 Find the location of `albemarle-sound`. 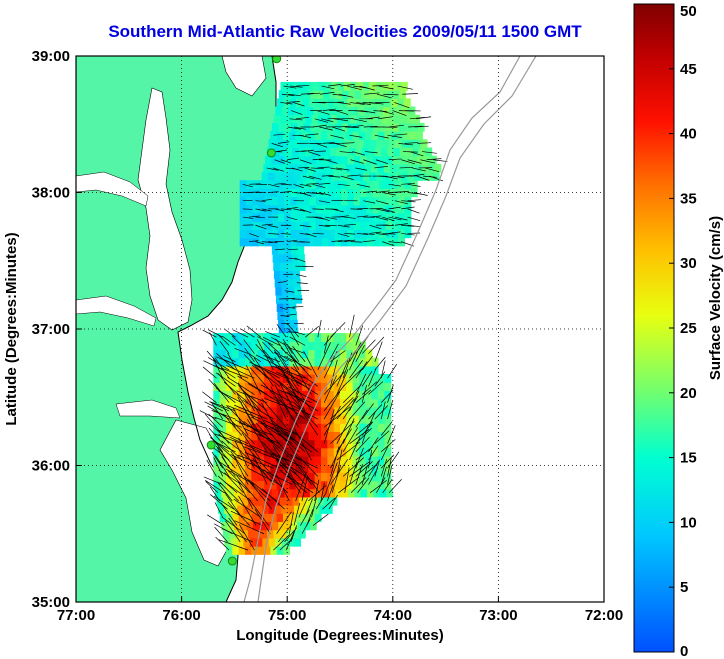

albemarle-sound is located at coordinates (148, 409).